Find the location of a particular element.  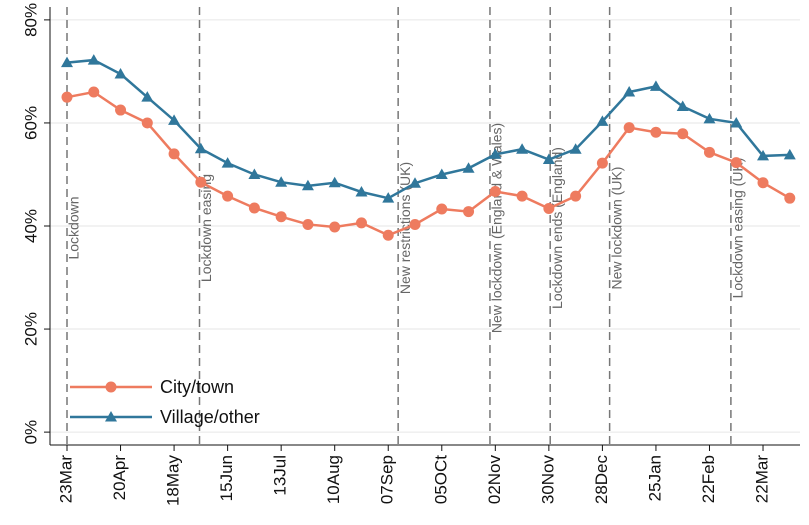

event-label: Lockdown is located at coordinates (74, 227).